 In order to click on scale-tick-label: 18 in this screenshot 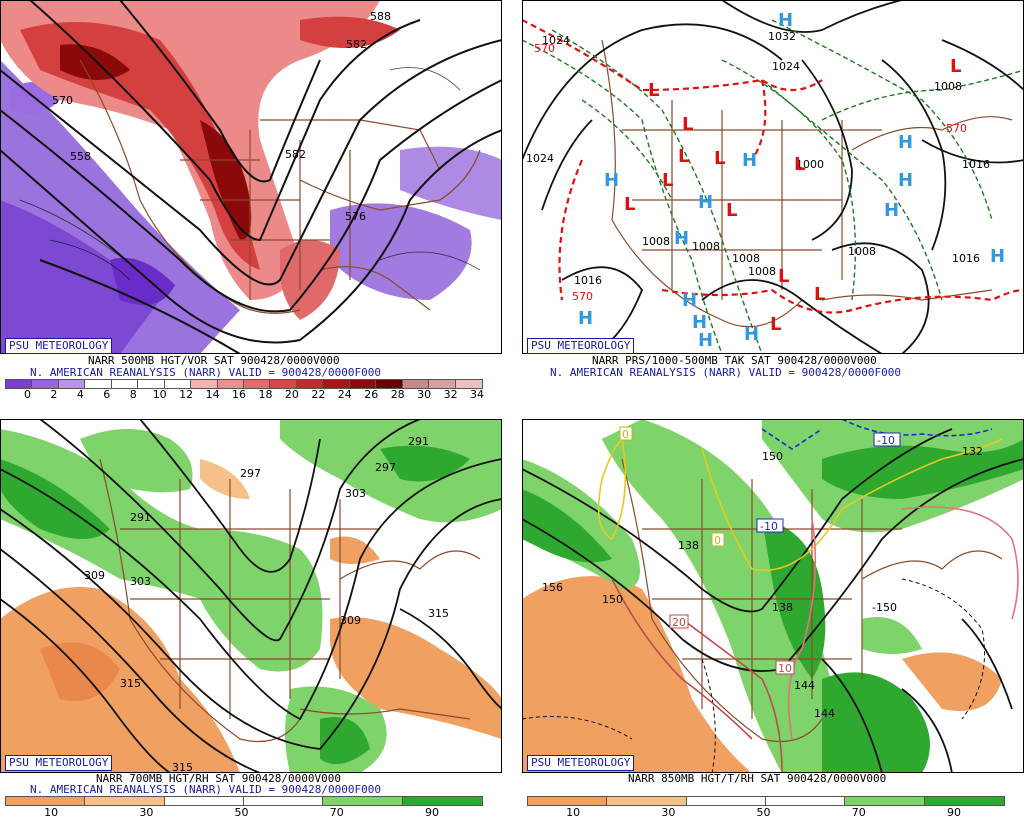, I will do `click(265, 394)`.